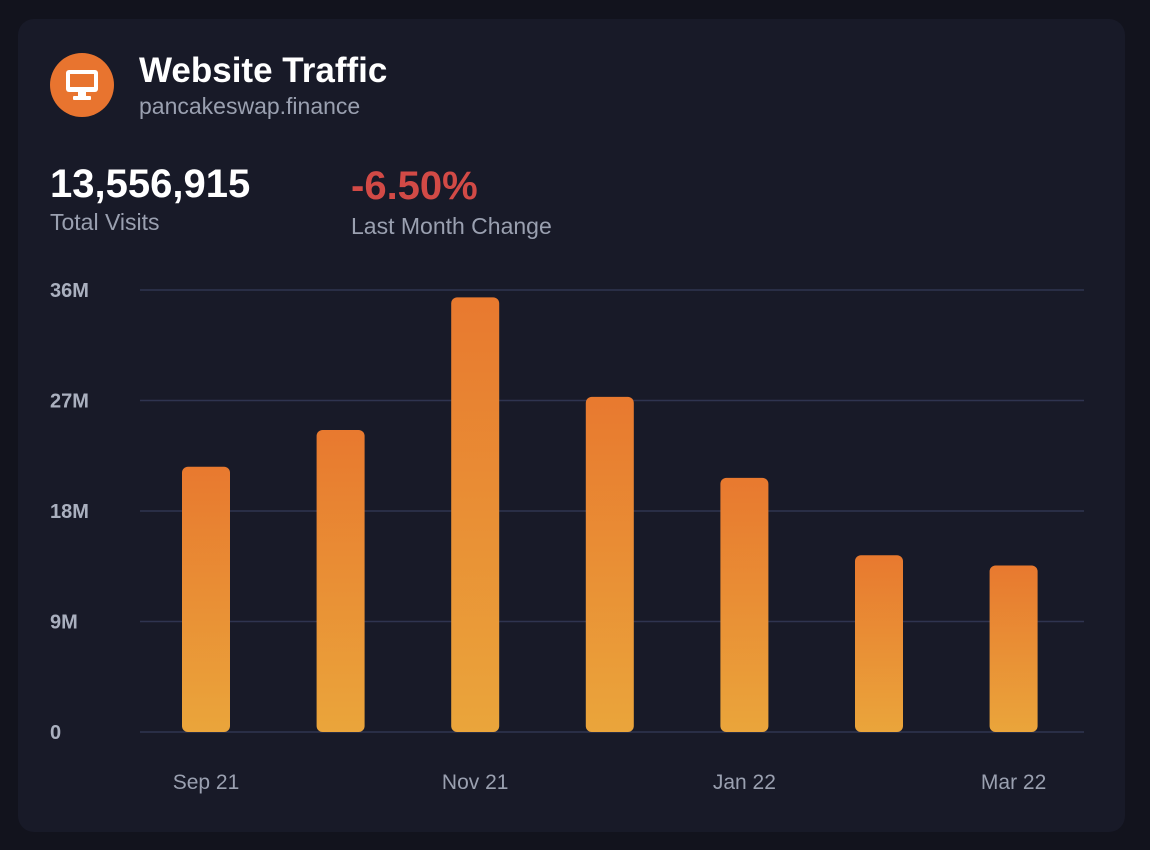 This screenshot has width=1150, height=850. I want to click on y-tick-label: 18M, so click(69, 512).